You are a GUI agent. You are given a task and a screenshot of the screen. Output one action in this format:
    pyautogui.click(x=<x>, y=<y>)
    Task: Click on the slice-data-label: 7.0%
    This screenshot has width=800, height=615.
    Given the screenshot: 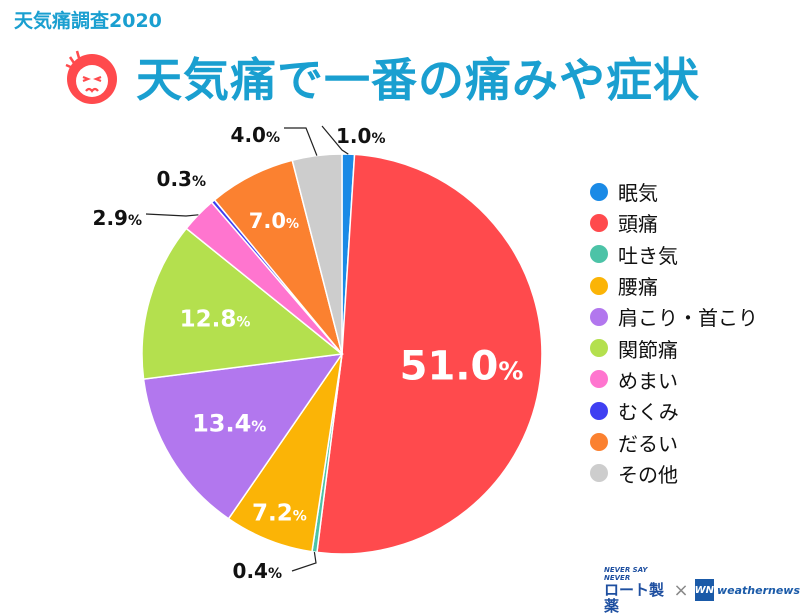 What is the action you would take?
    pyautogui.click(x=274, y=221)
    